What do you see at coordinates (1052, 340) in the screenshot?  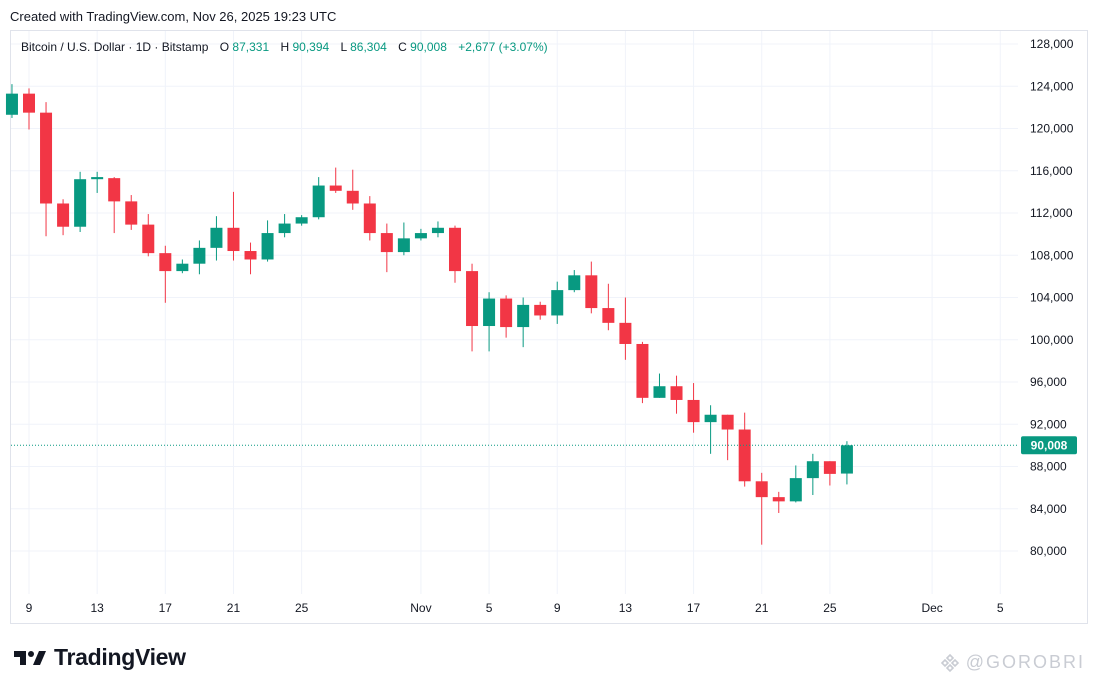 I see `y-tick-label: 100,000` at bounding box center [1052, 340].